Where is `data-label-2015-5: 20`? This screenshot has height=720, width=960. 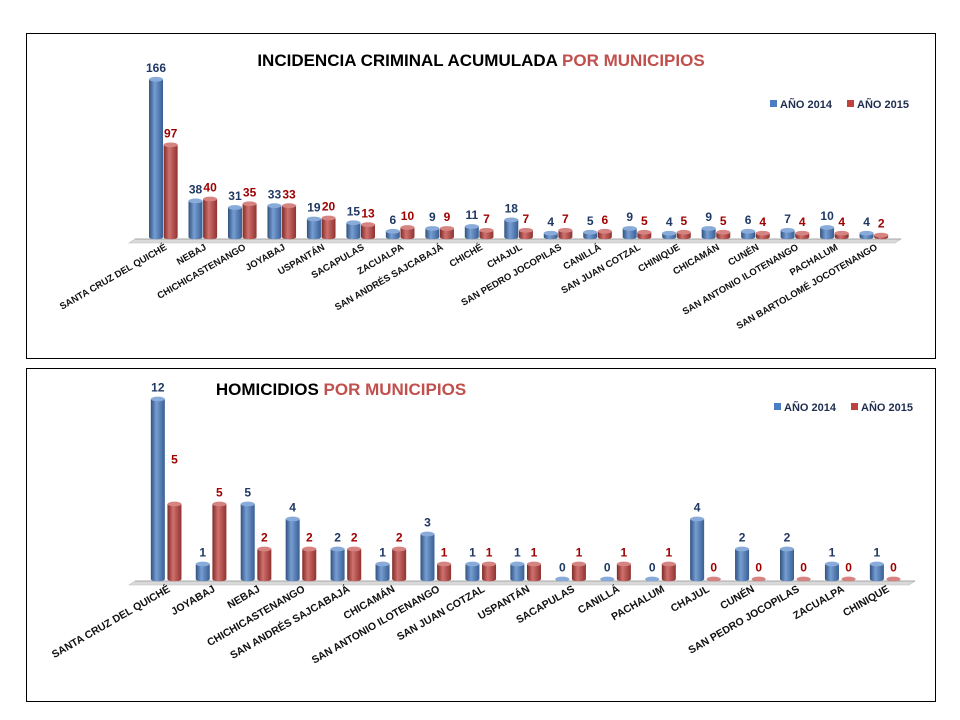
data-label-2015-5: 20 is located at coordinates (329, 207).